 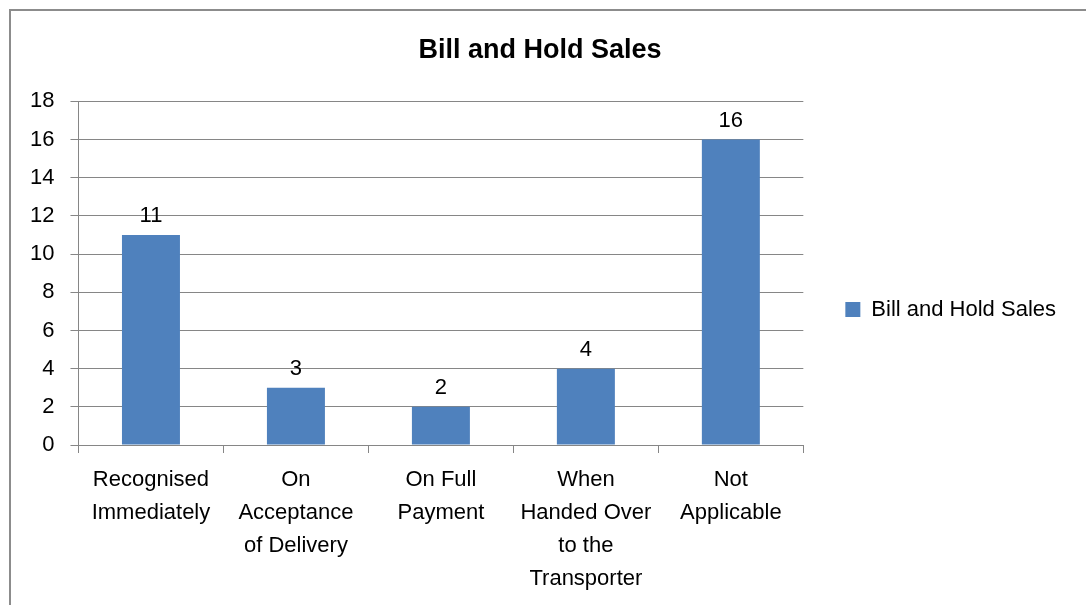 What do you see at coordinates (151, 494) in the screenshot?
I see `x-tick-label: Recognised Immediately` at bounding box center [151, 494].